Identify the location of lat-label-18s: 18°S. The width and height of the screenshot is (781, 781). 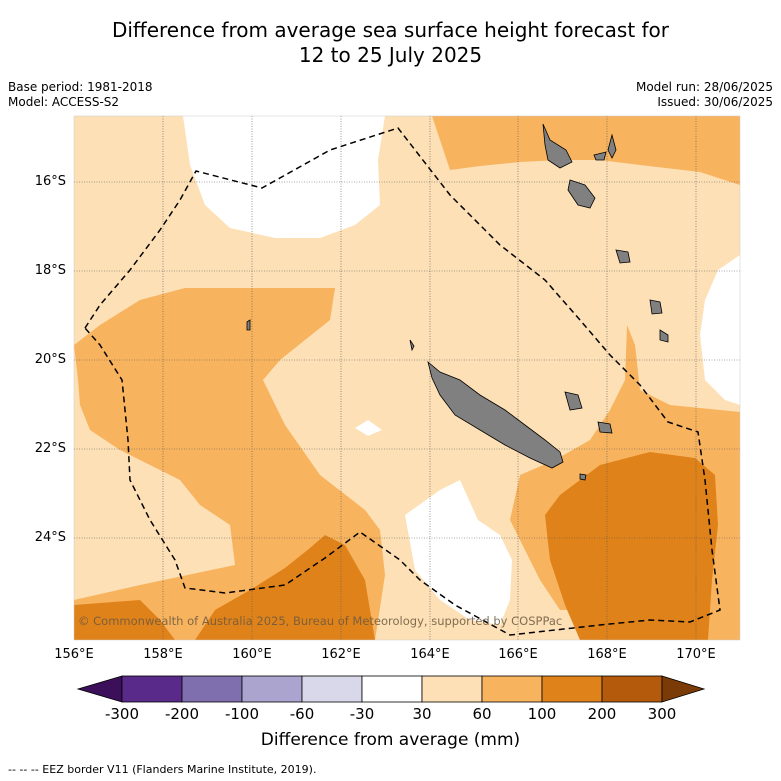
(50, 270).